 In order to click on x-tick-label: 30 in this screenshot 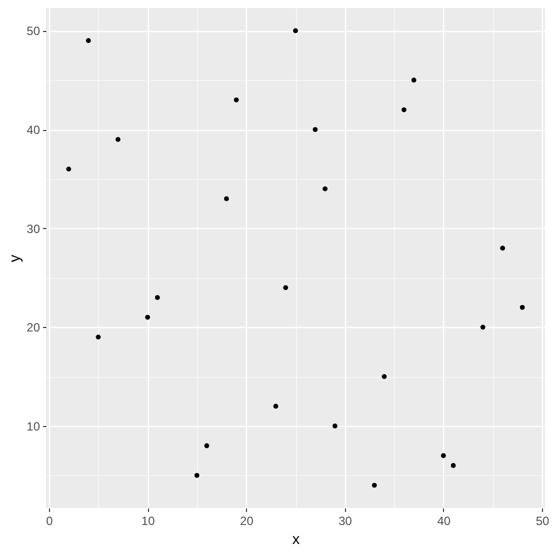, I will do `click(345, 521)`.